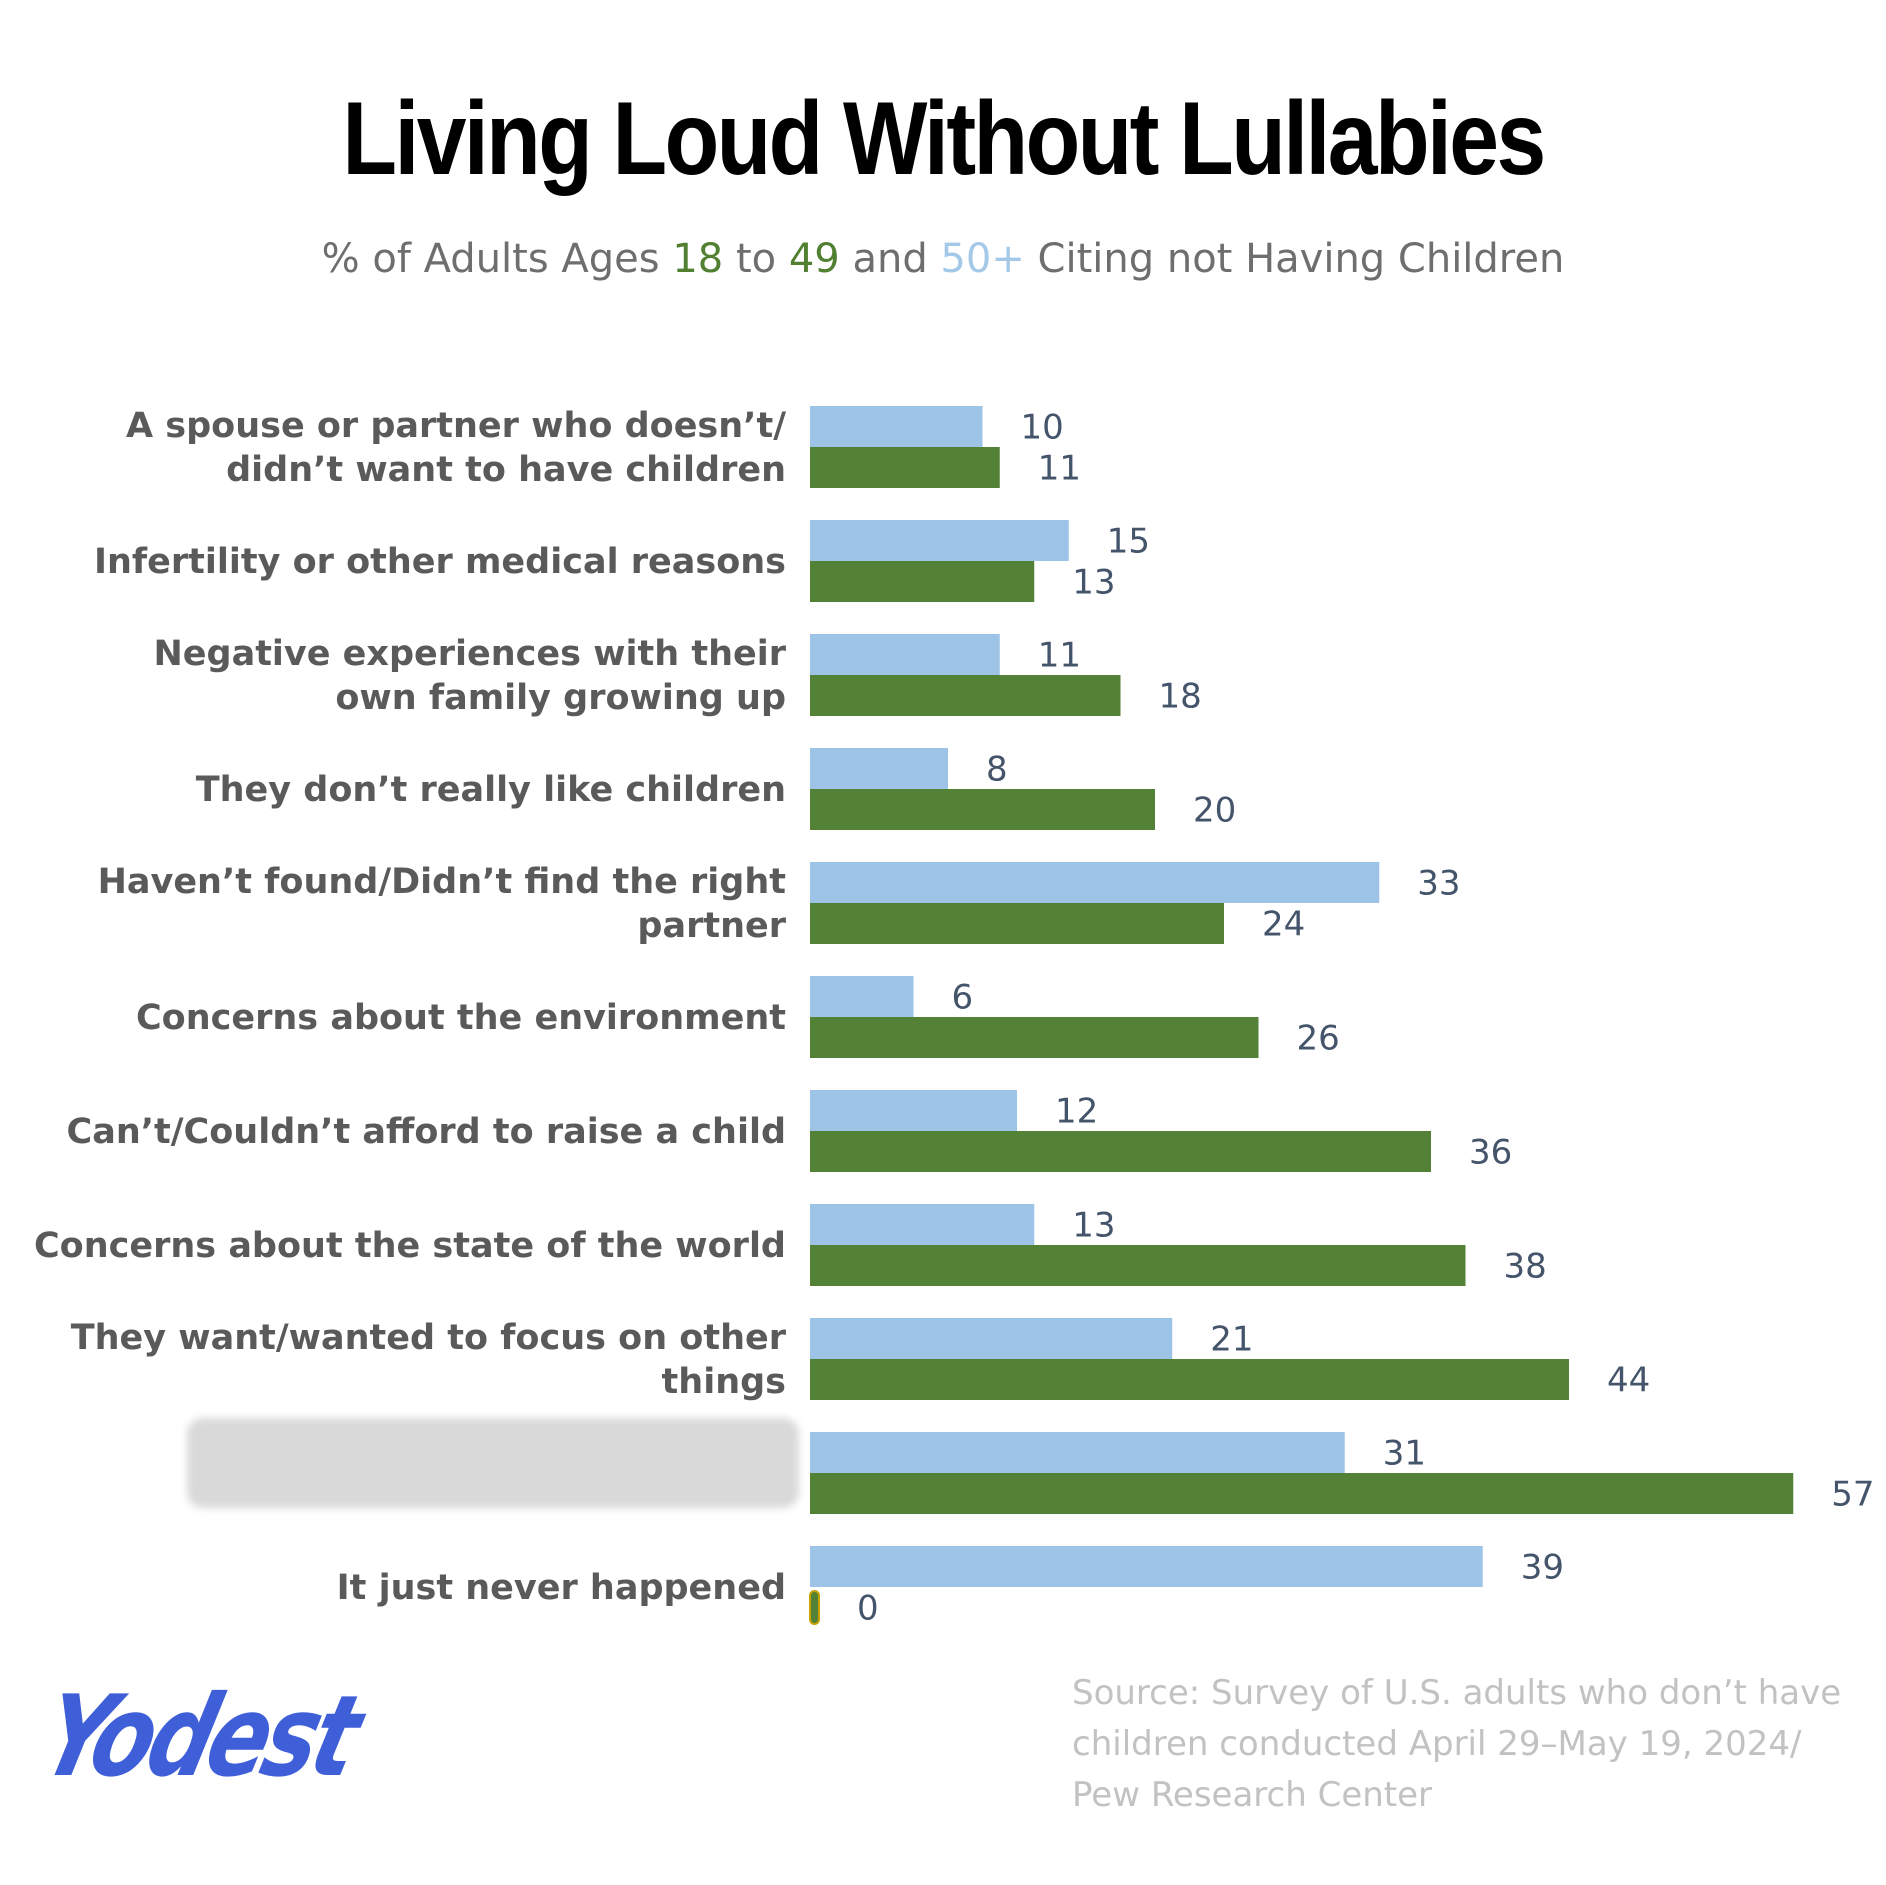 Image resolution: width=1886 pixels, height=1885 pixels. What do you see at coordinates (756, 259) in the screenshot?
I see `subtitle-to: to` at bounding box center [756, 259].